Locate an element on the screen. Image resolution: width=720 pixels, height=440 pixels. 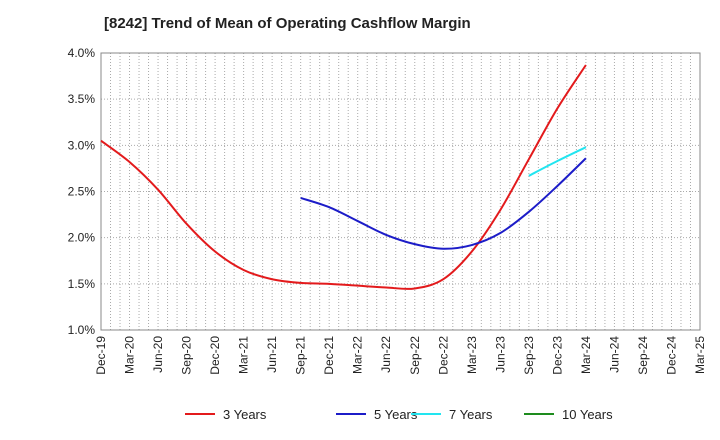
x-tick-label: Mar-21 is located at coordinates (244, 355).